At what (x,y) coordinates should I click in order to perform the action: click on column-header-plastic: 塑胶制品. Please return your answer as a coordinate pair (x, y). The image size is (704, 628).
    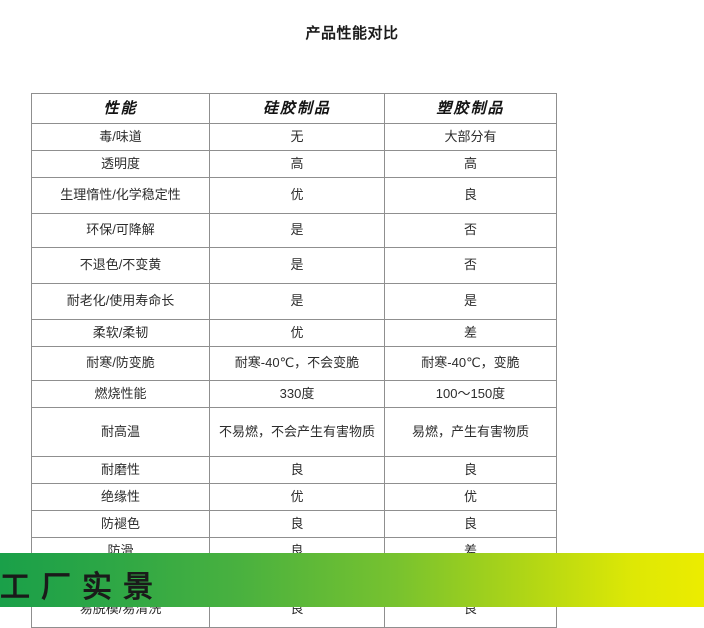
    Looking at the image, I should click on (470, 108).